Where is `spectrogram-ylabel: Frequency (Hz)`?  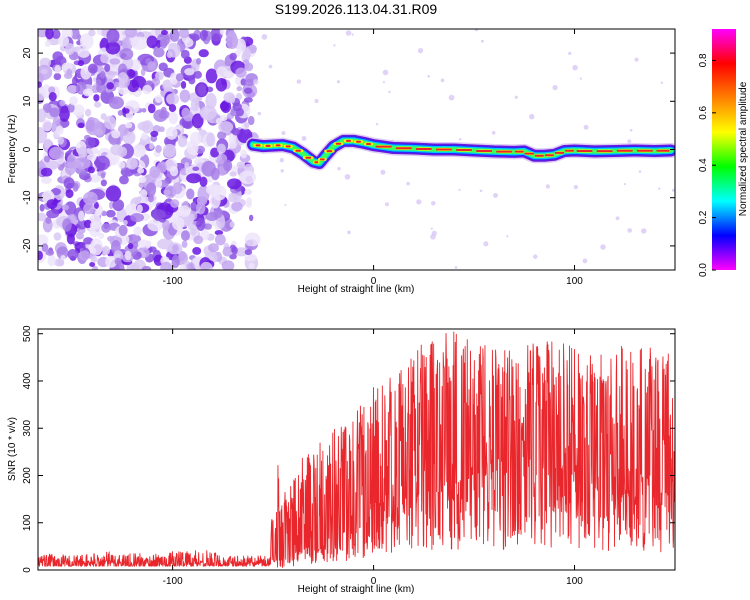 spectrogram-ylabel: Frequency (Hz) is located at coordinates (12, 149).